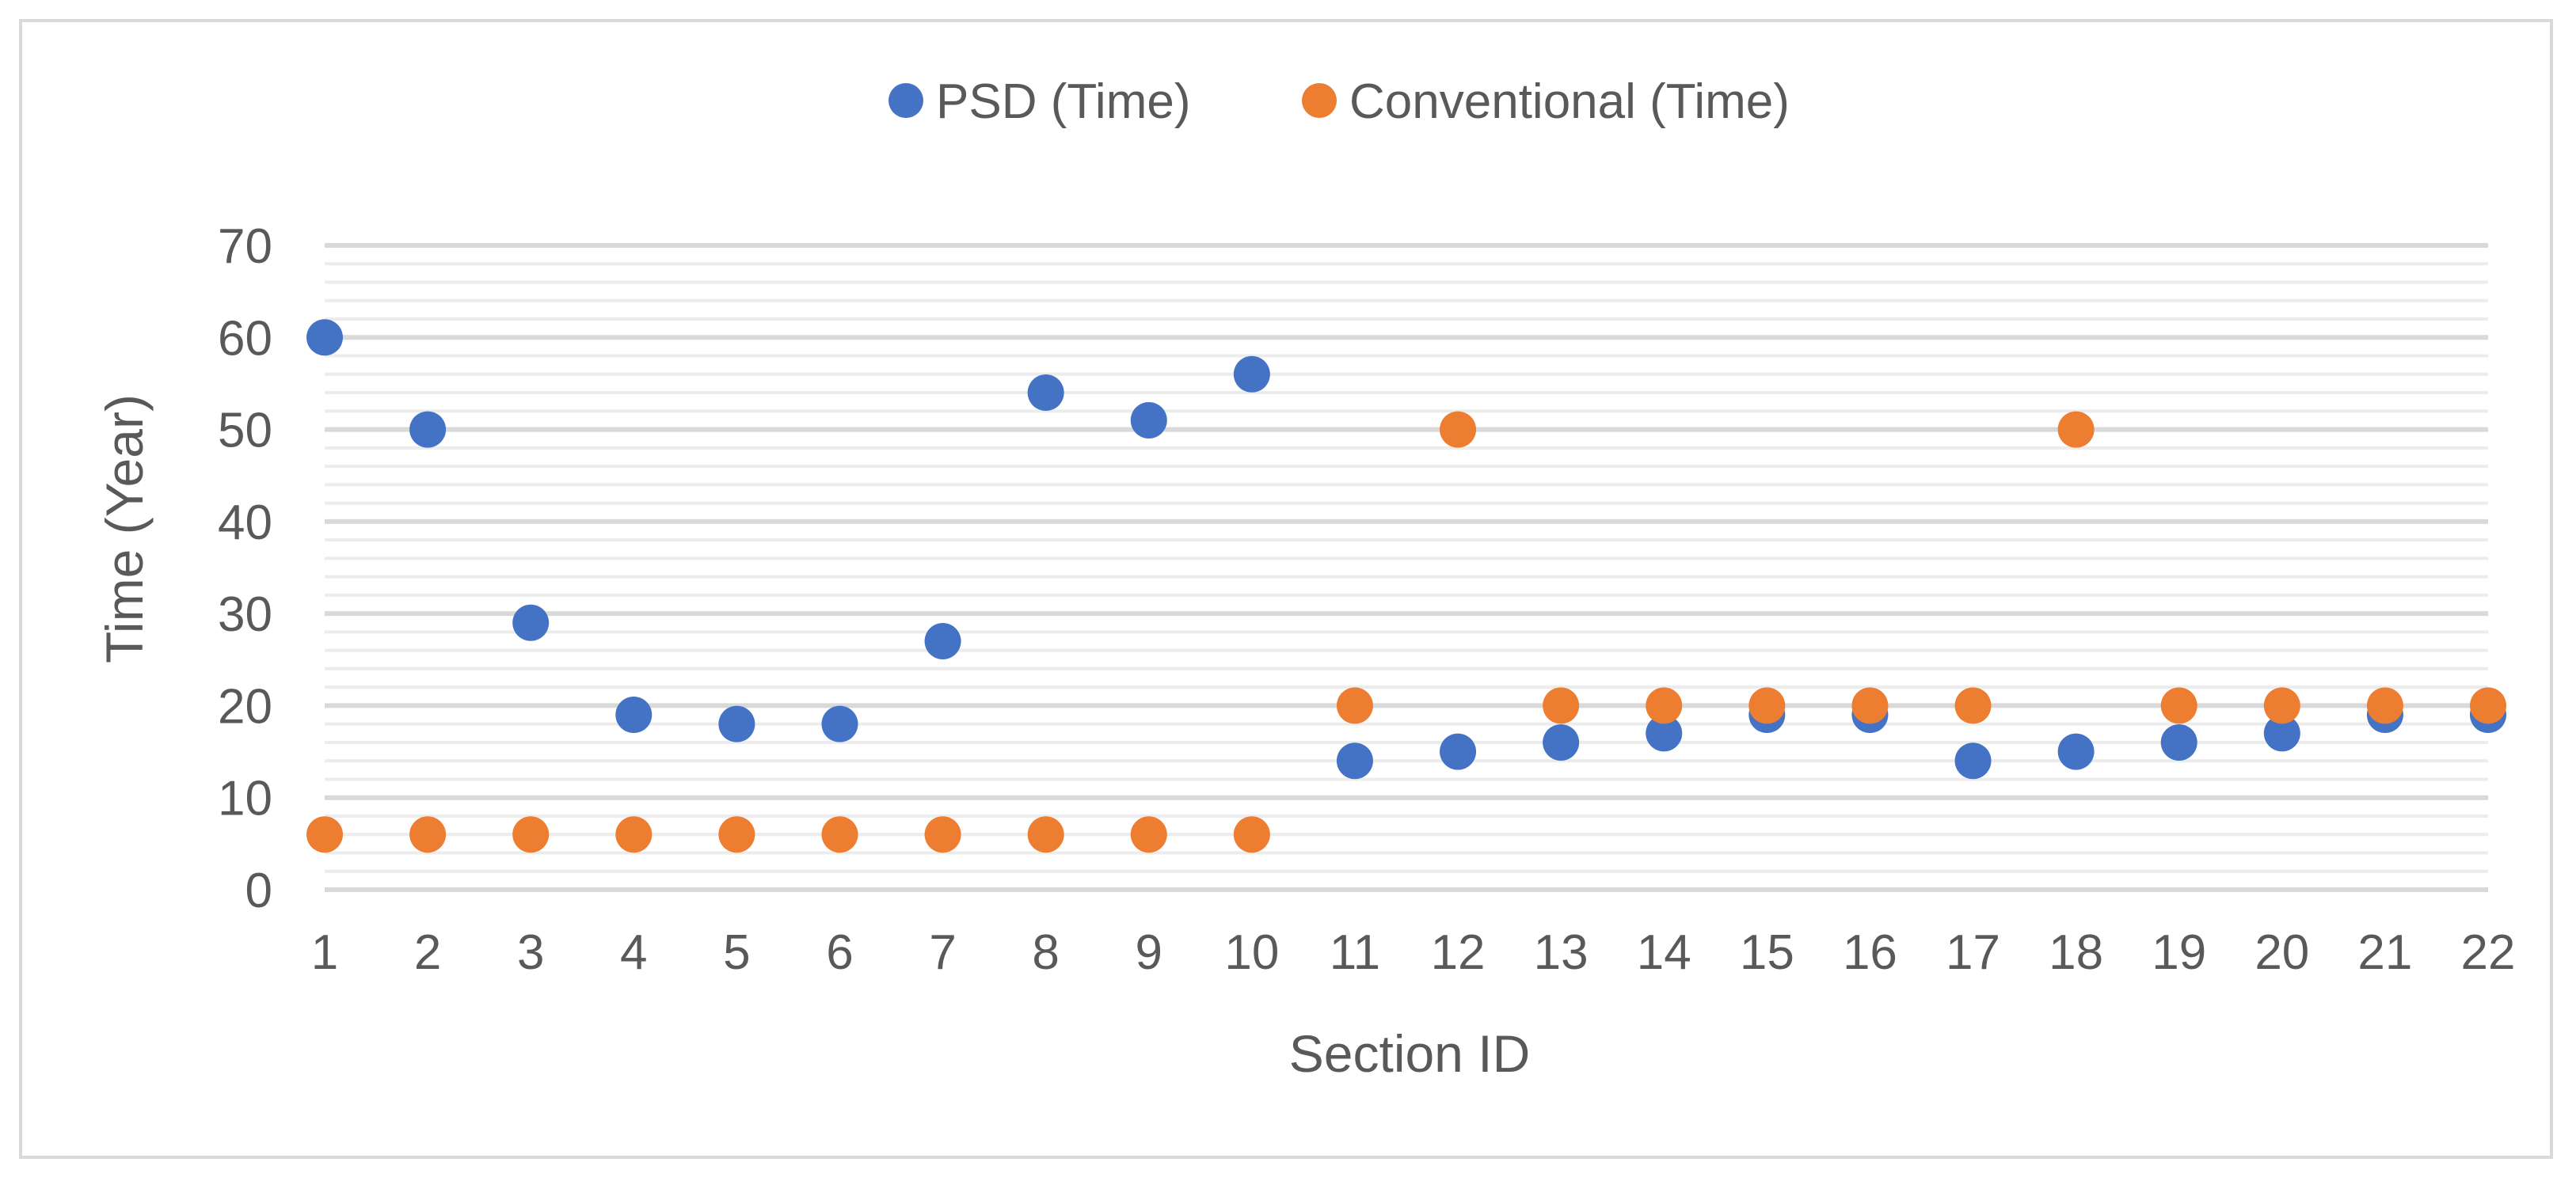  I want to click on y-tick-label: 0, so click(258, 891).